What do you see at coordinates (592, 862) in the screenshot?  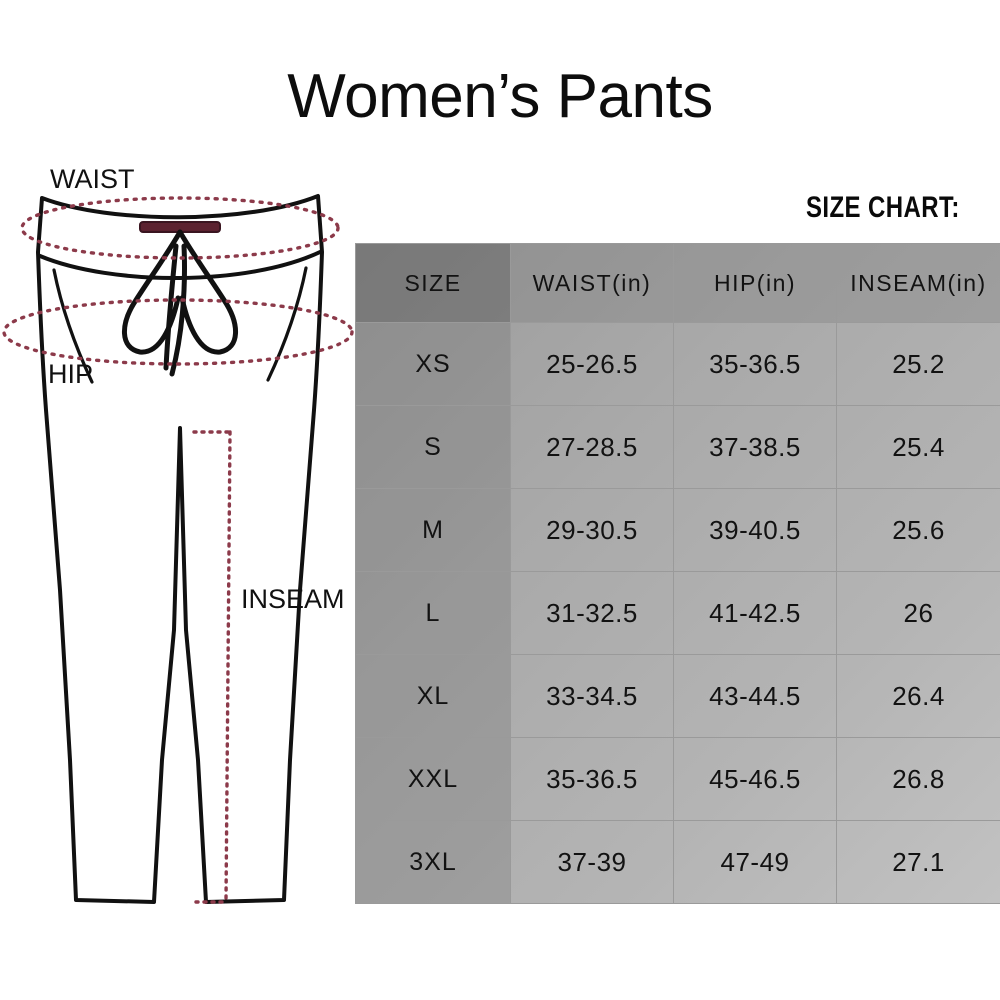 I see `cell-waist: 37-39` at bounding box center [592, 862].